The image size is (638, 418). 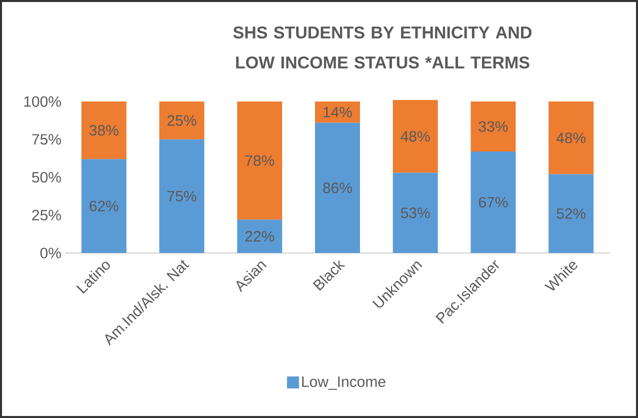 I want to click on data-label: 25%, so click(x=182, y=120).